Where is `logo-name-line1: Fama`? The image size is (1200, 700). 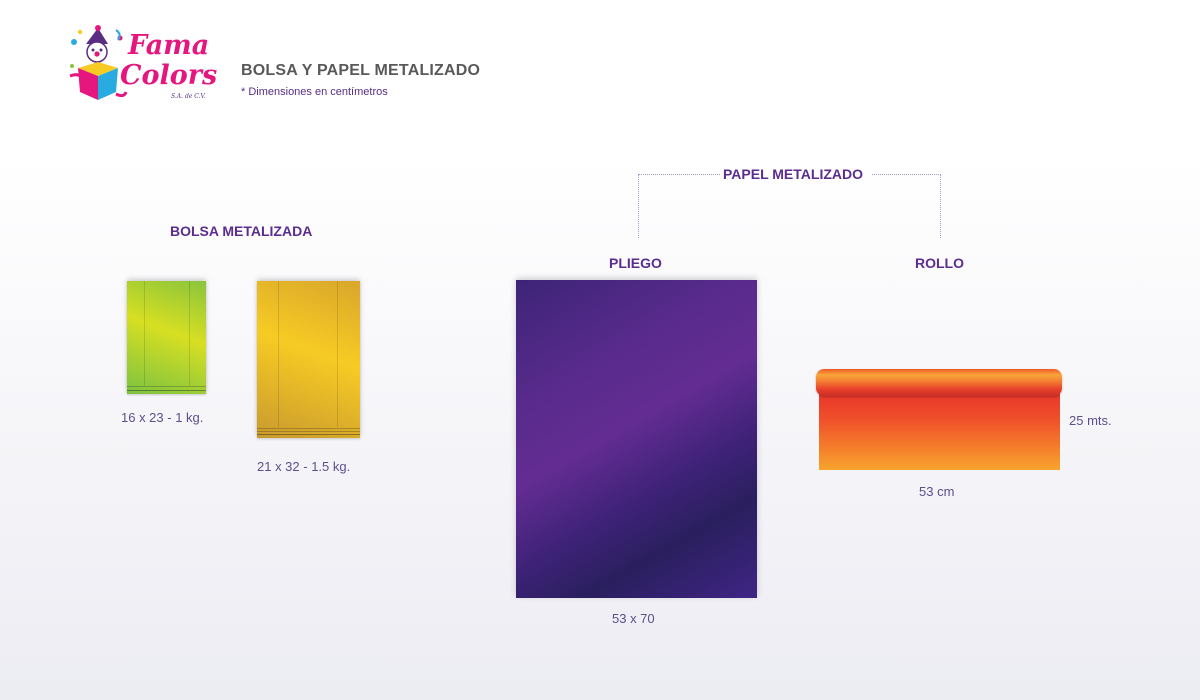
logo-name-line1: Fama is located at coordinates (169, 45).